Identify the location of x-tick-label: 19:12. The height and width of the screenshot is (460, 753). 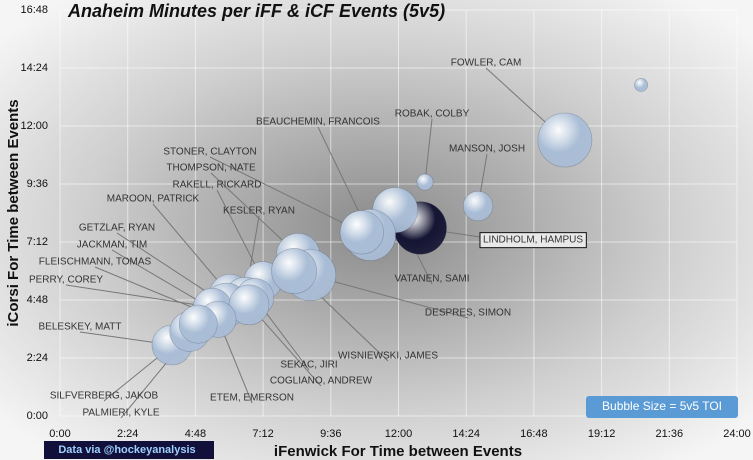
(602, 434).